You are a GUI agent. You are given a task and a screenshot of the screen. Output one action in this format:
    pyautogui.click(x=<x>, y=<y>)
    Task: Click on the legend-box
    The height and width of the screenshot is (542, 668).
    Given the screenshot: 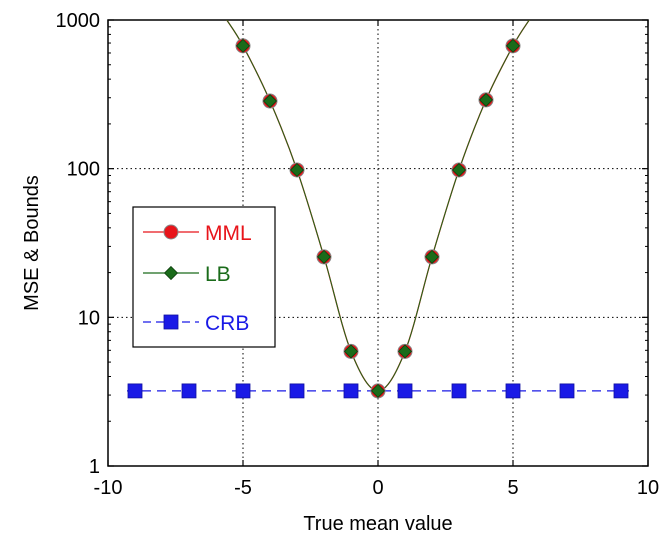 What is the action you would take?
    pyautogui.click(x=204, y=277)
    